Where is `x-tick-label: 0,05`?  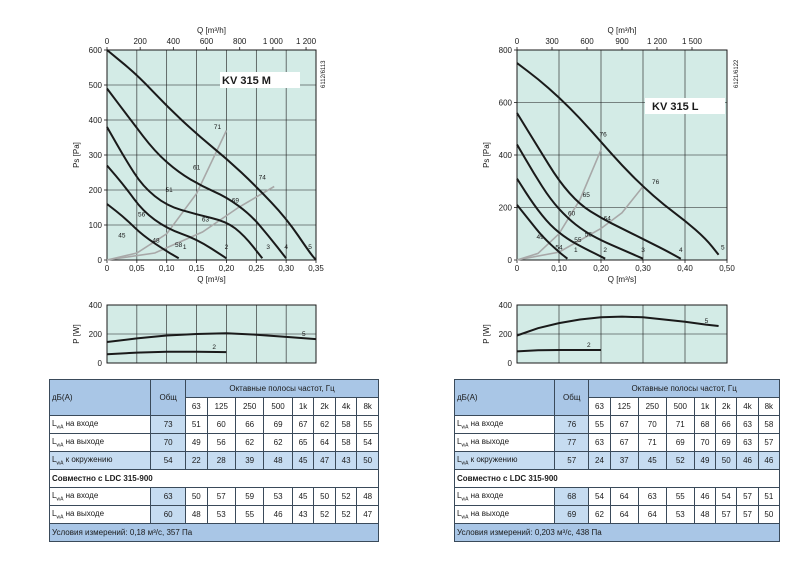
x-tick-label: 0,05 is located at coordinates (137, 268).